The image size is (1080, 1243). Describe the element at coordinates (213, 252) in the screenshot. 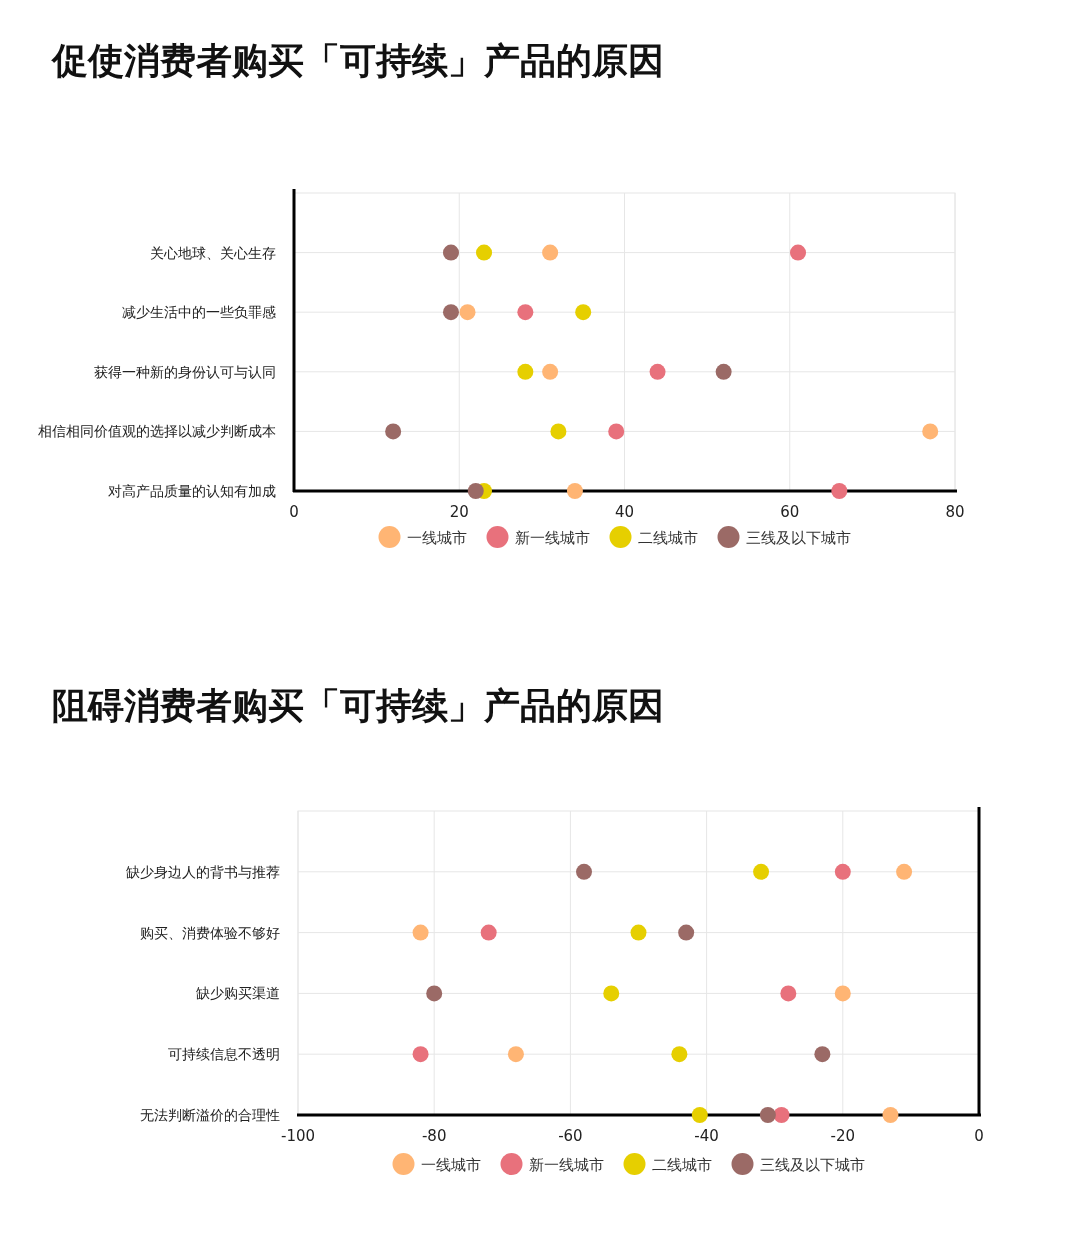

I see `y-tick-label: 关心地球、关心生存` at that location.